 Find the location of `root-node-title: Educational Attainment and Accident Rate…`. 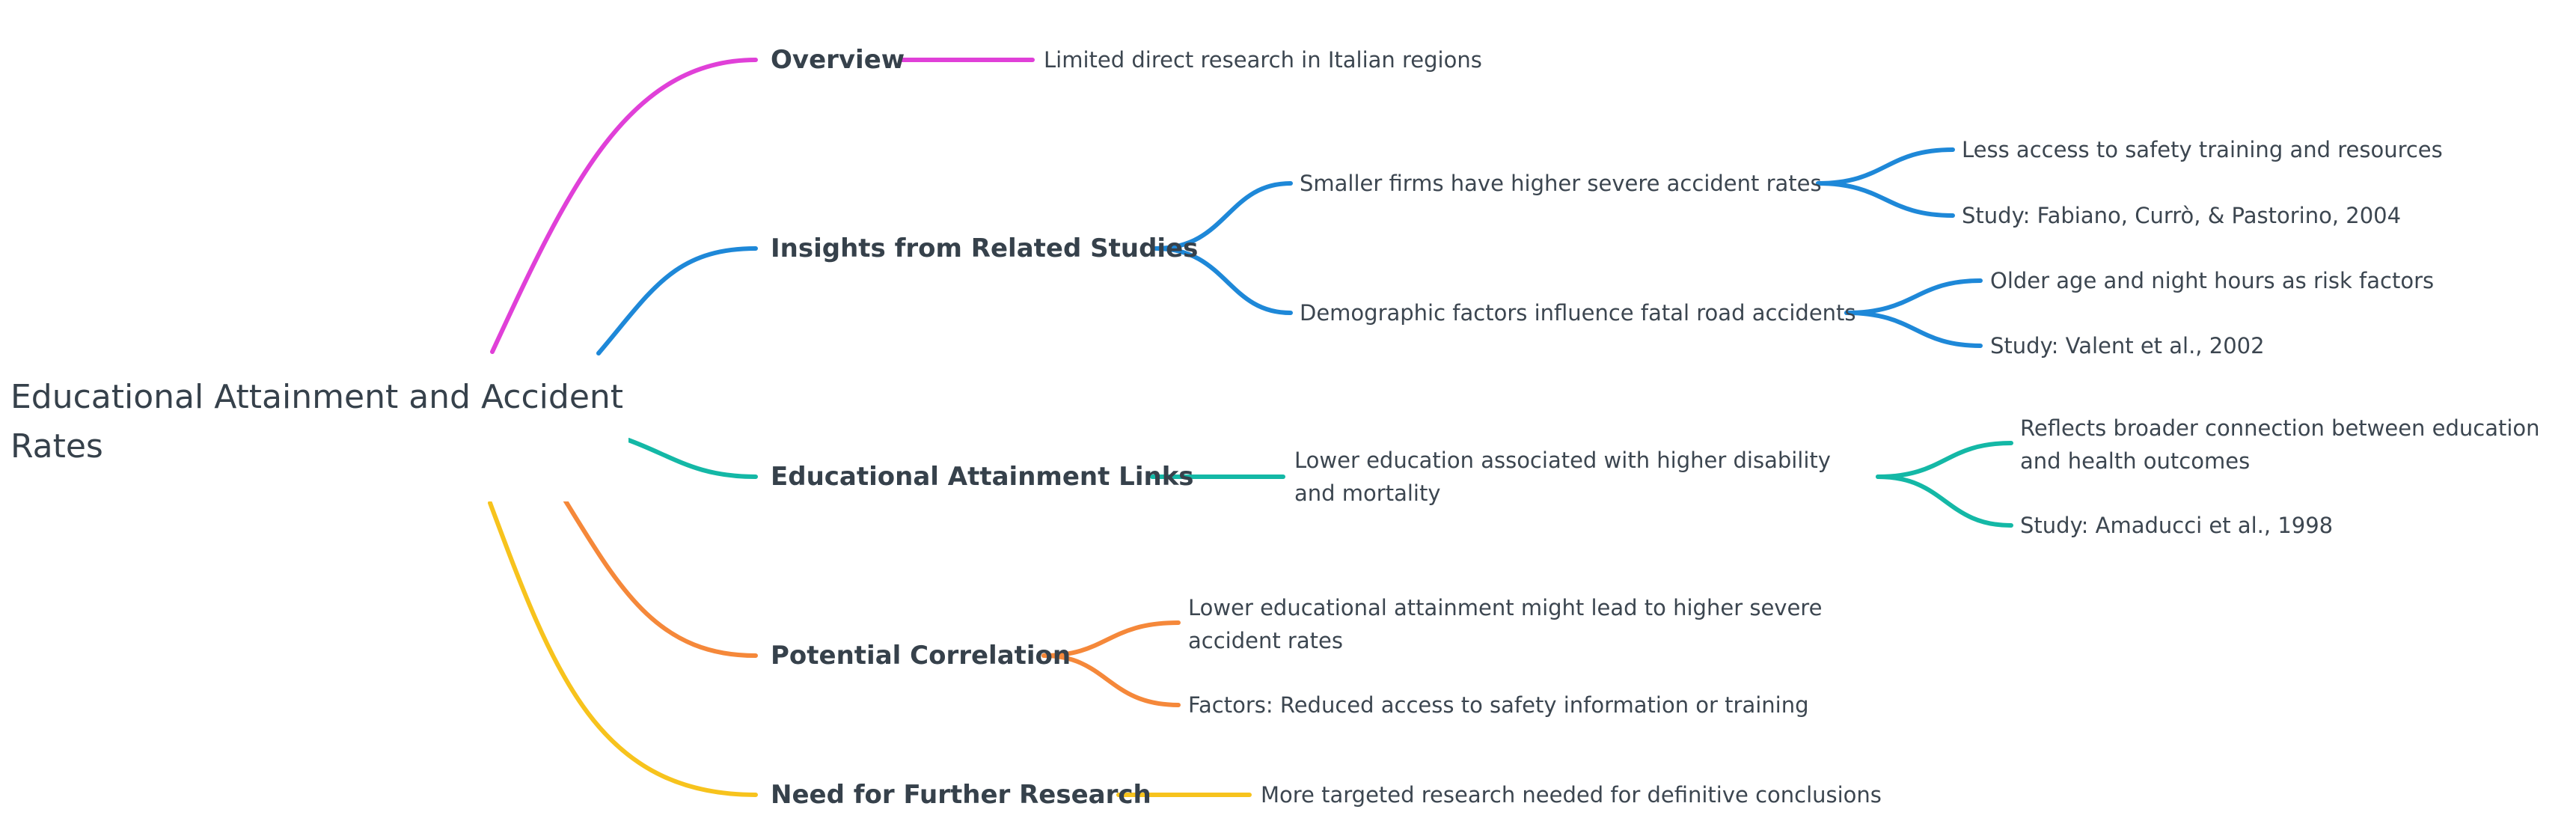

root-node-title: Educational Attainment and Accident Rate… is located at coordinates (314, 434).